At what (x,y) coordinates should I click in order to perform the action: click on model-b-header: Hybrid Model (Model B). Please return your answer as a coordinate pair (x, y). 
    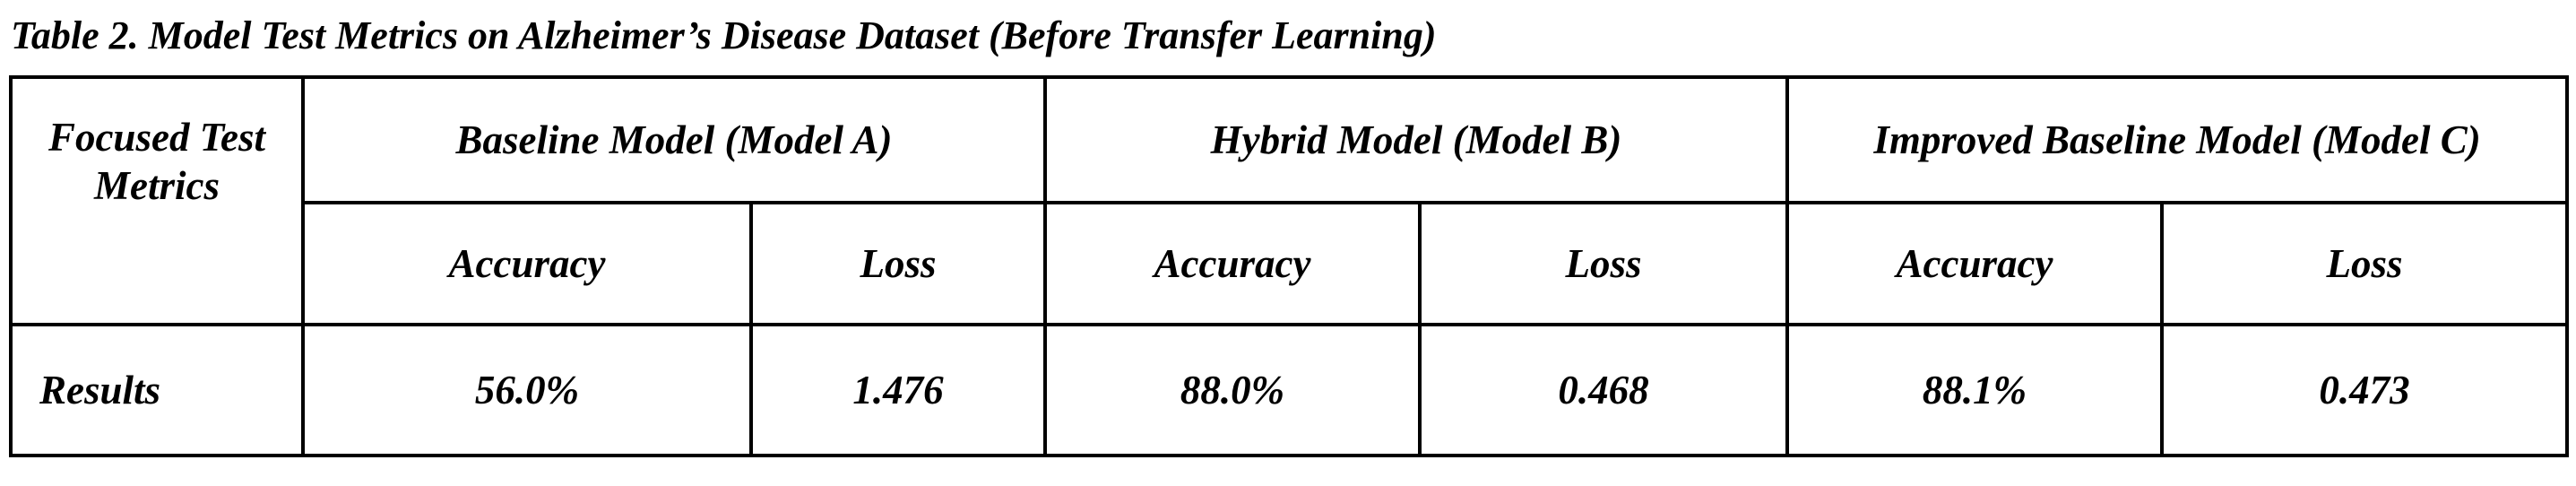
    Looking at the image, I should click on (1416, 139).